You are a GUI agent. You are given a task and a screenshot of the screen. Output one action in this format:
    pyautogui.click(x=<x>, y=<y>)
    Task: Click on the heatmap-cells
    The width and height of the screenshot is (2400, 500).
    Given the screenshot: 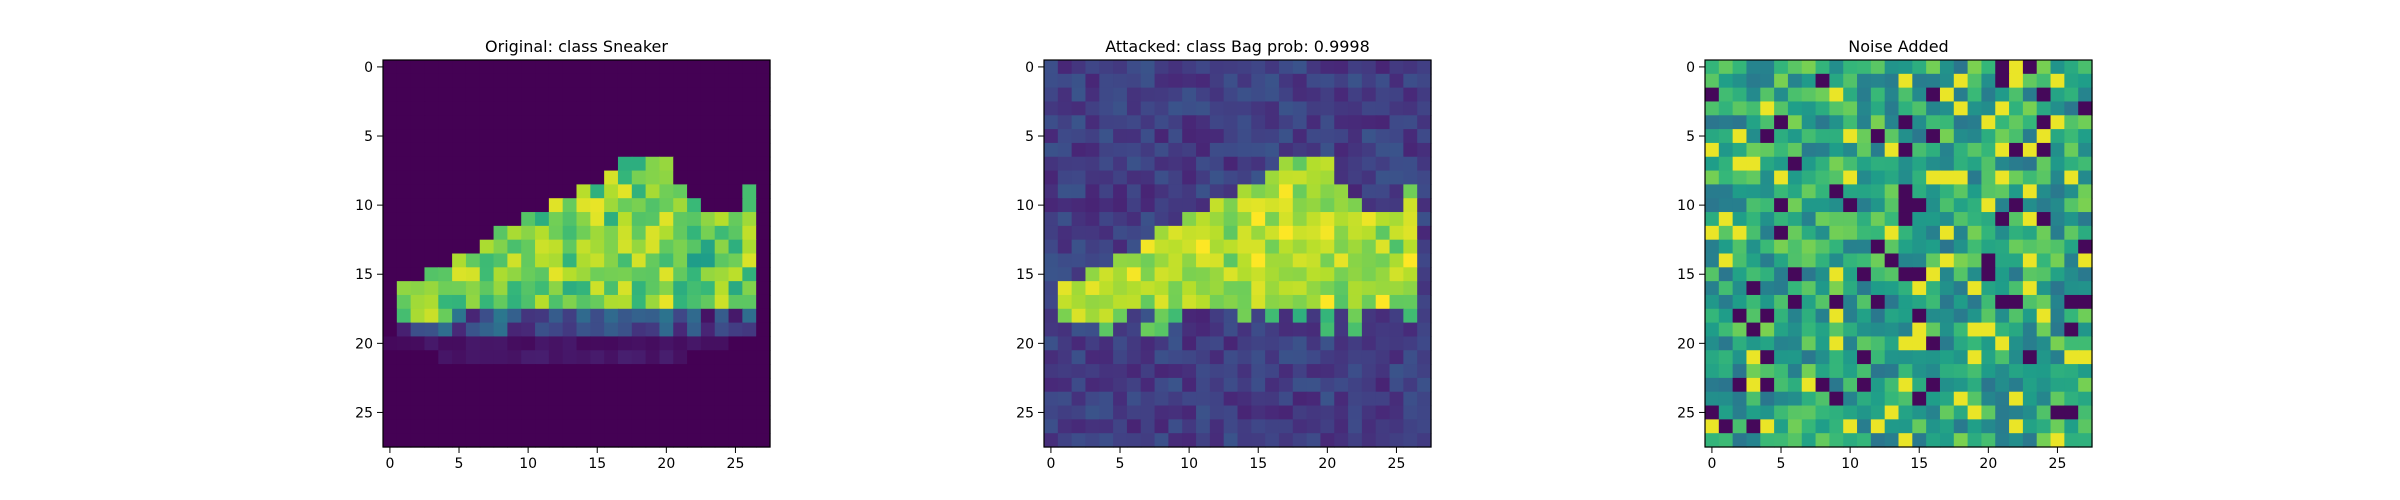 What is the action you would take?
    pyautogui.click(x=577, y=254)
    